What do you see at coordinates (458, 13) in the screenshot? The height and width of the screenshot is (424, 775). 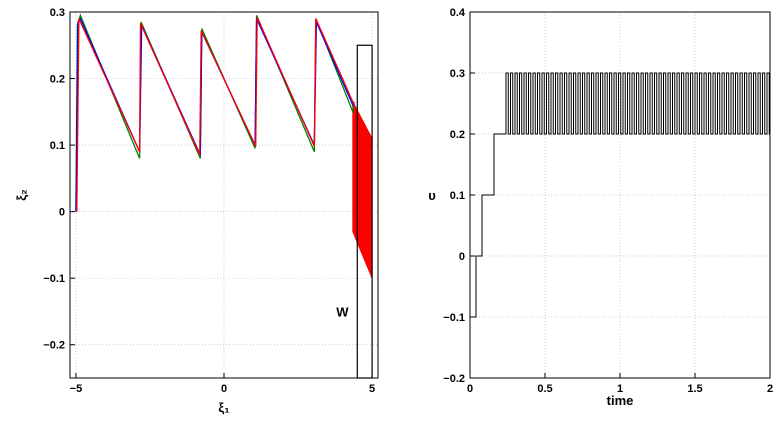 I see `y-tick-label: 0.4` at bounding box center [458, 13].